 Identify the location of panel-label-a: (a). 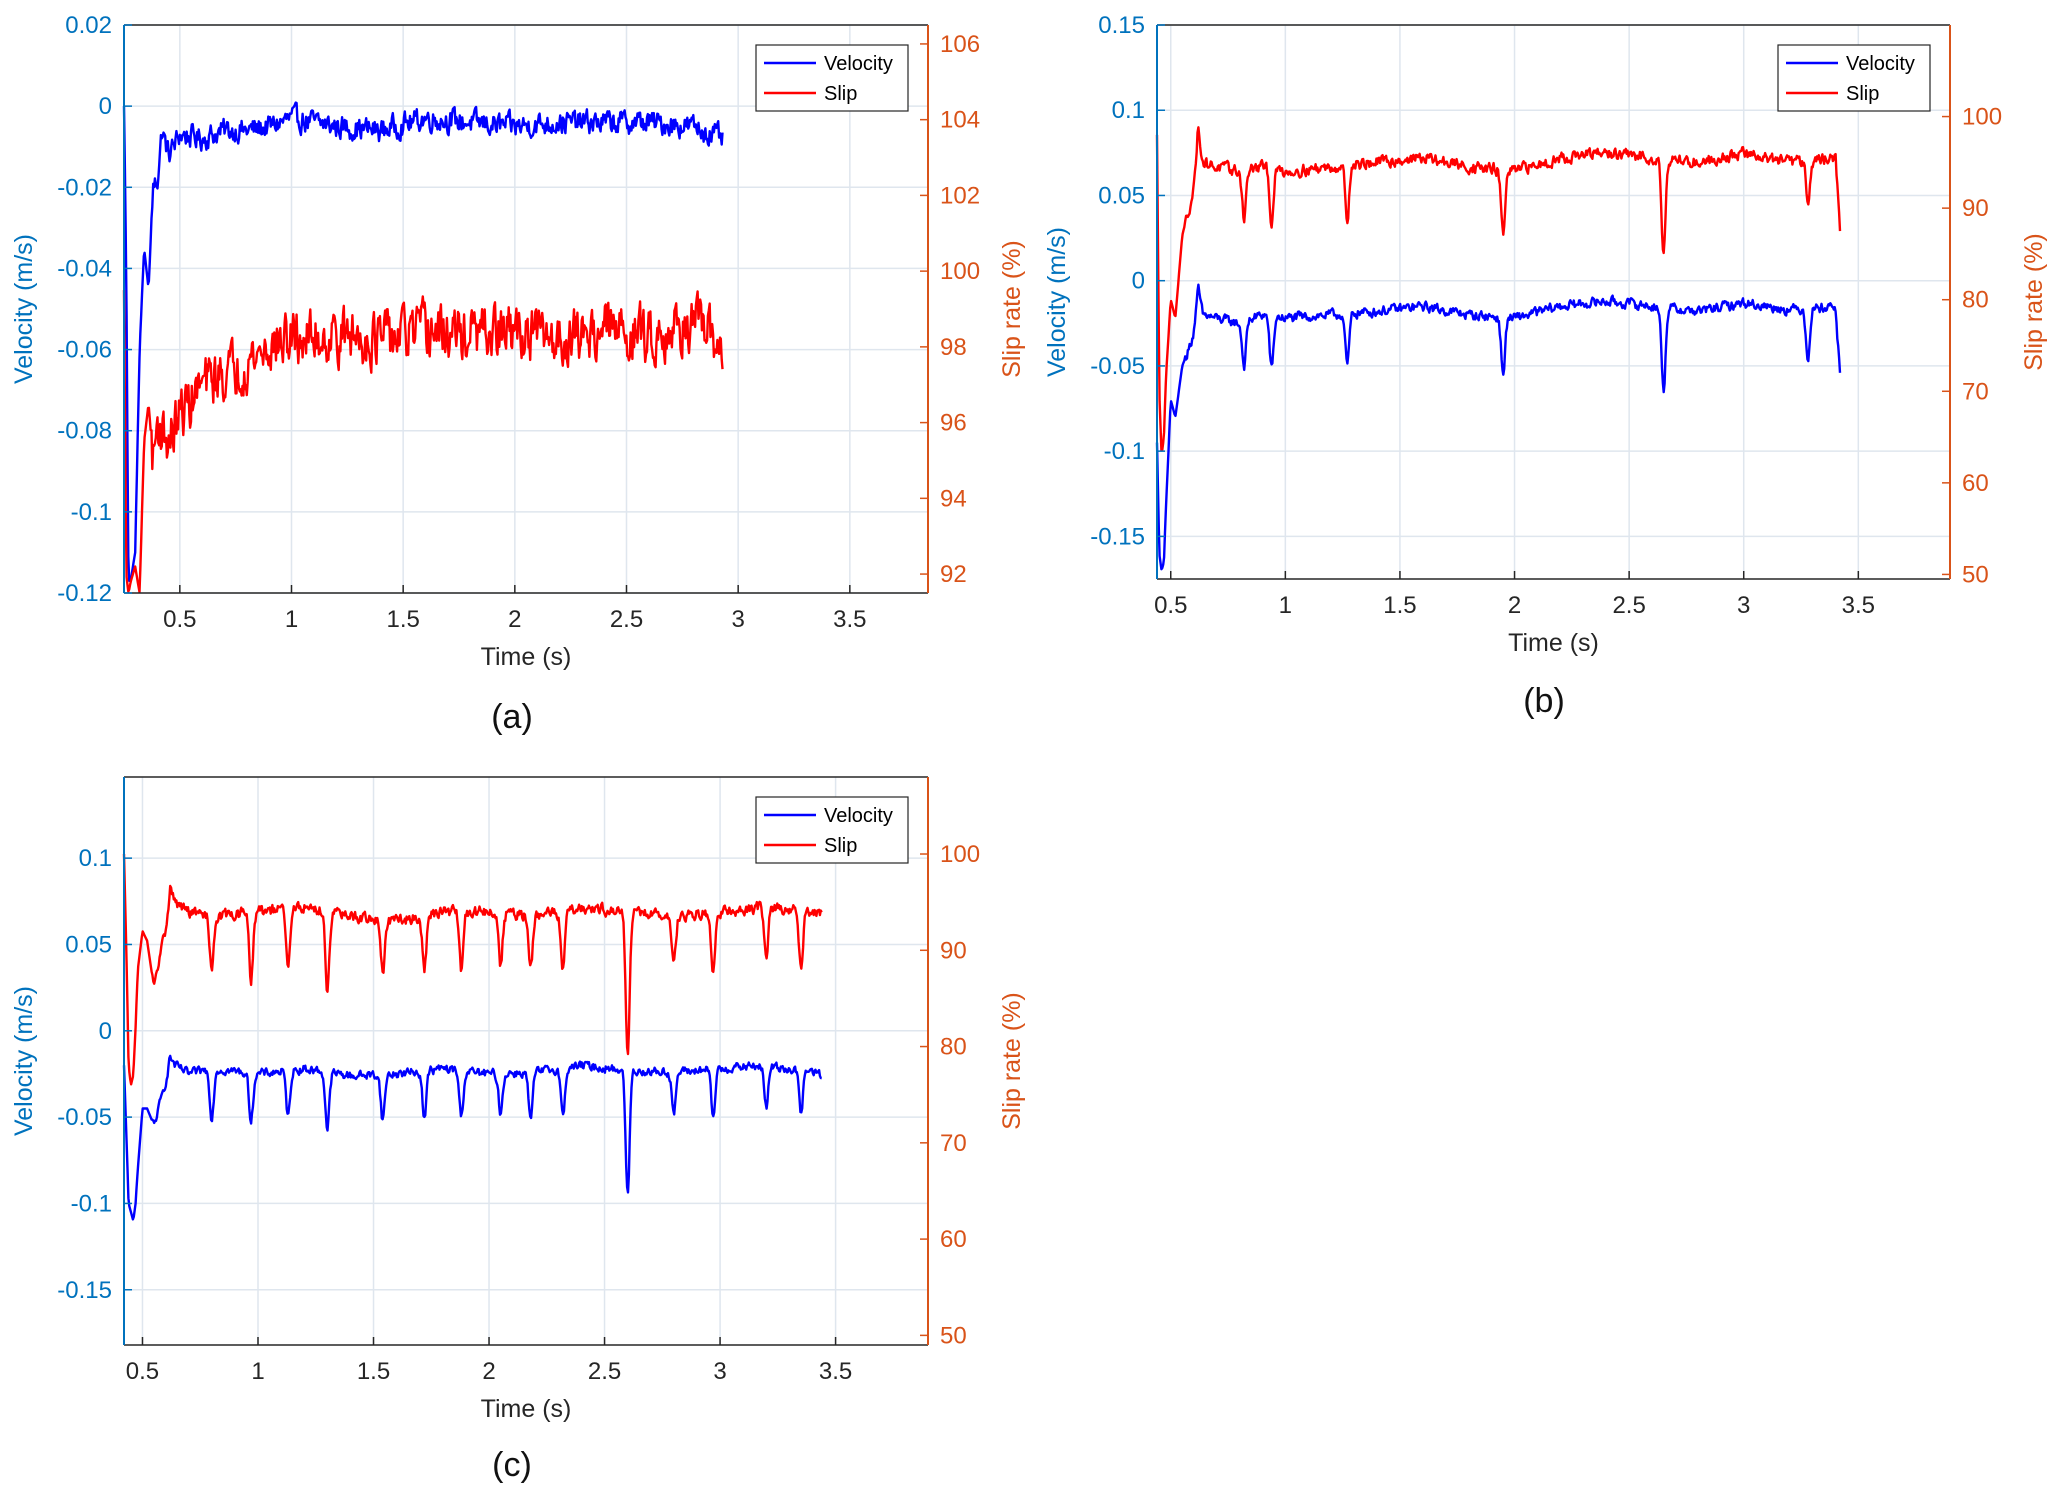
(512, 717).